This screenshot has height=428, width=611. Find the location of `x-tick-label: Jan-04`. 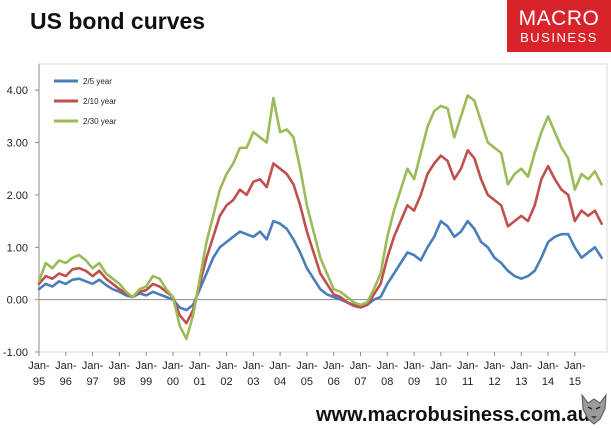

x-tick-label: Jan-04 is located at coordinates (280, 374).